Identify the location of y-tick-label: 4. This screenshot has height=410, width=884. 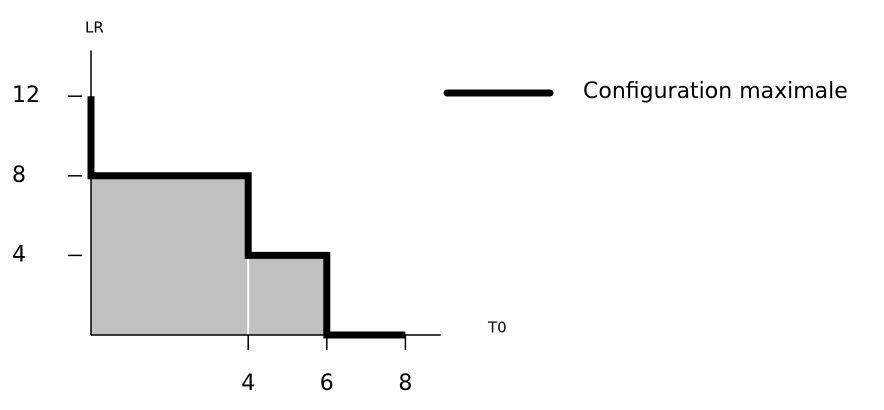
(19, 254).